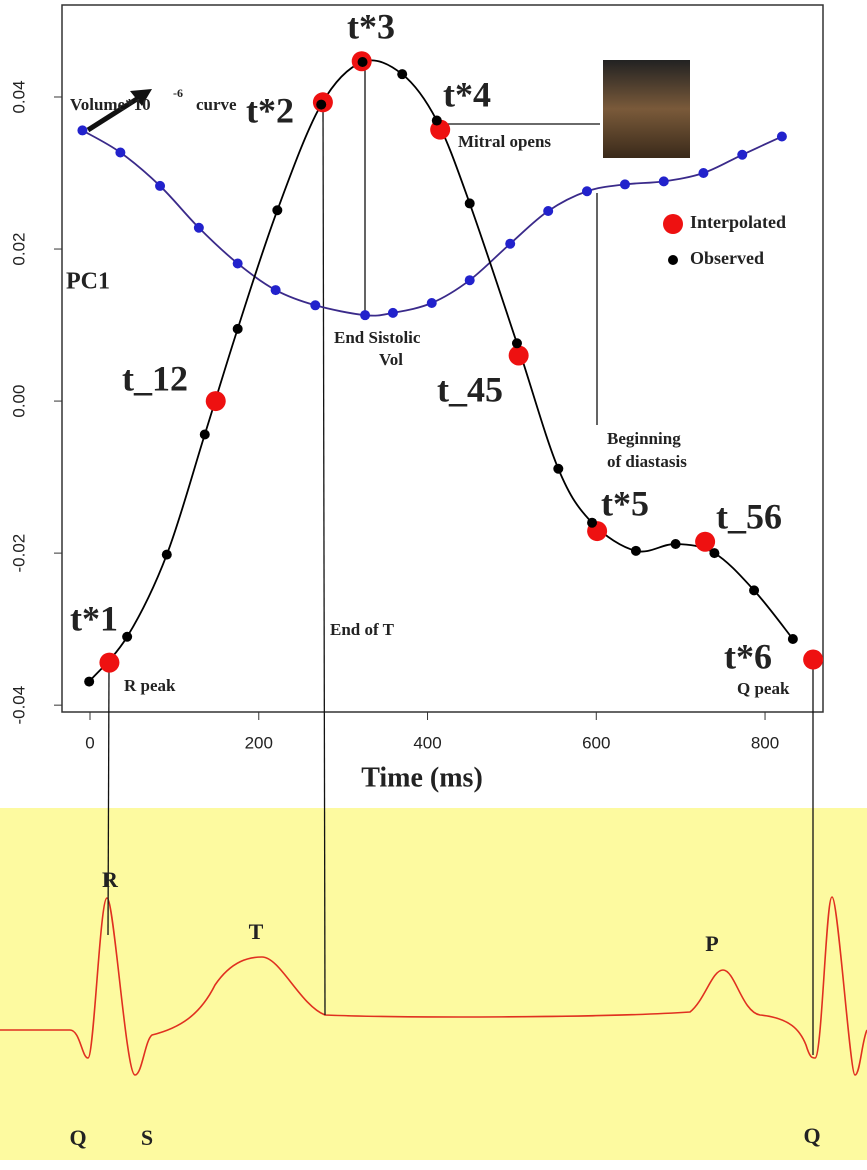 This screenshot has width=867, height=1170. I want to click on x-tick-label: 600, so click(596, 742).